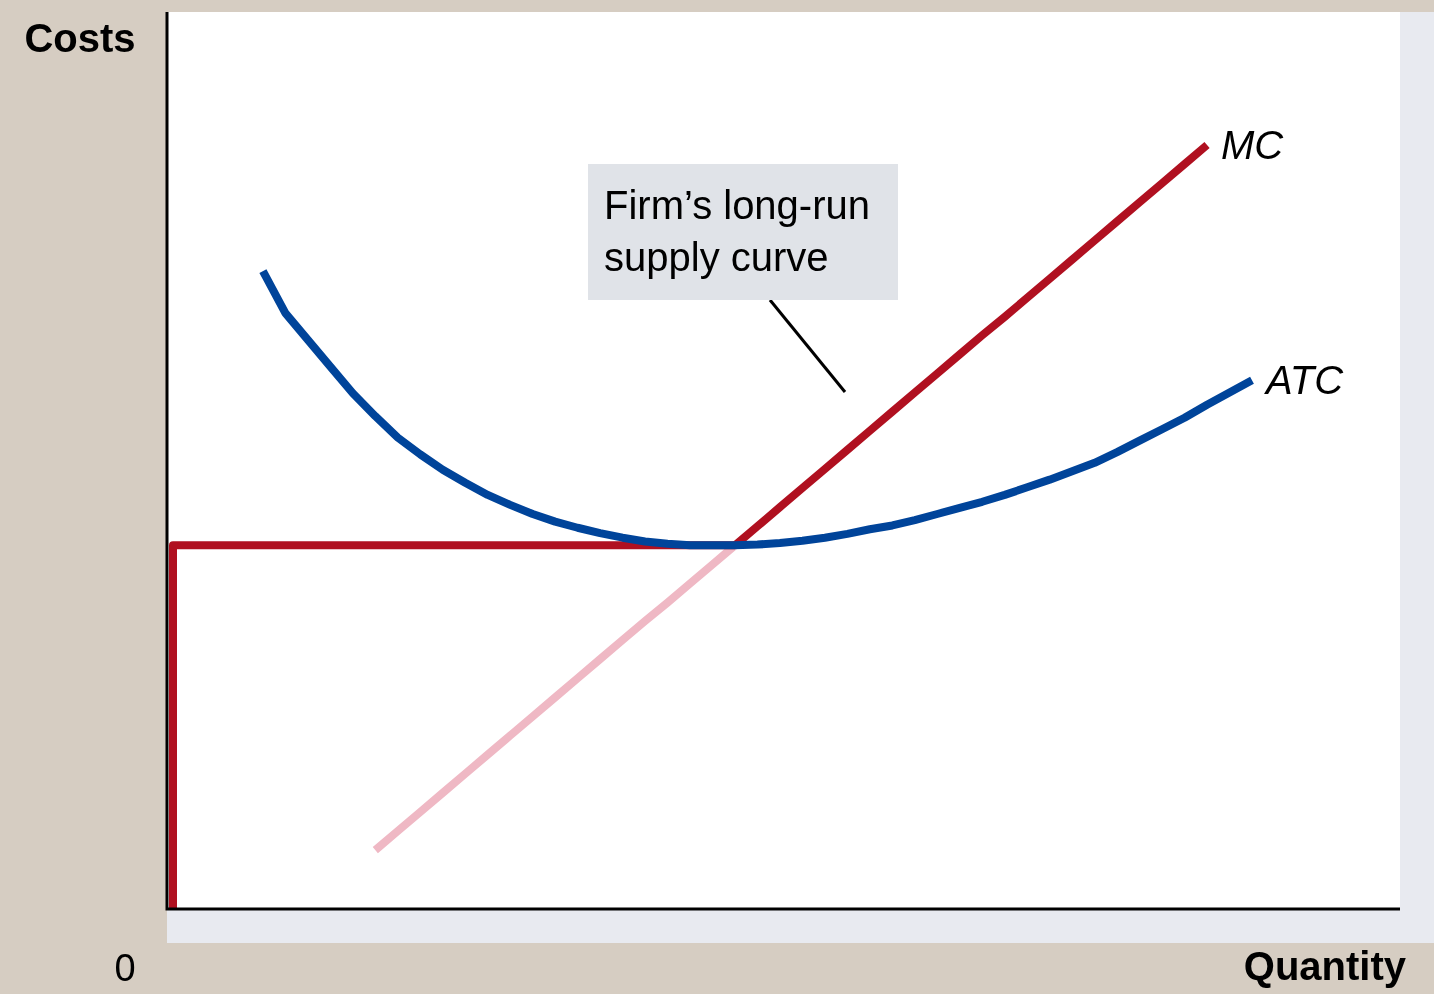 This screenshot has height=994, width=1434. What do you see at coordinates (1304, 380) in the screenshot?
I see `series-label: ATC` at bounding box center [1304, 380].